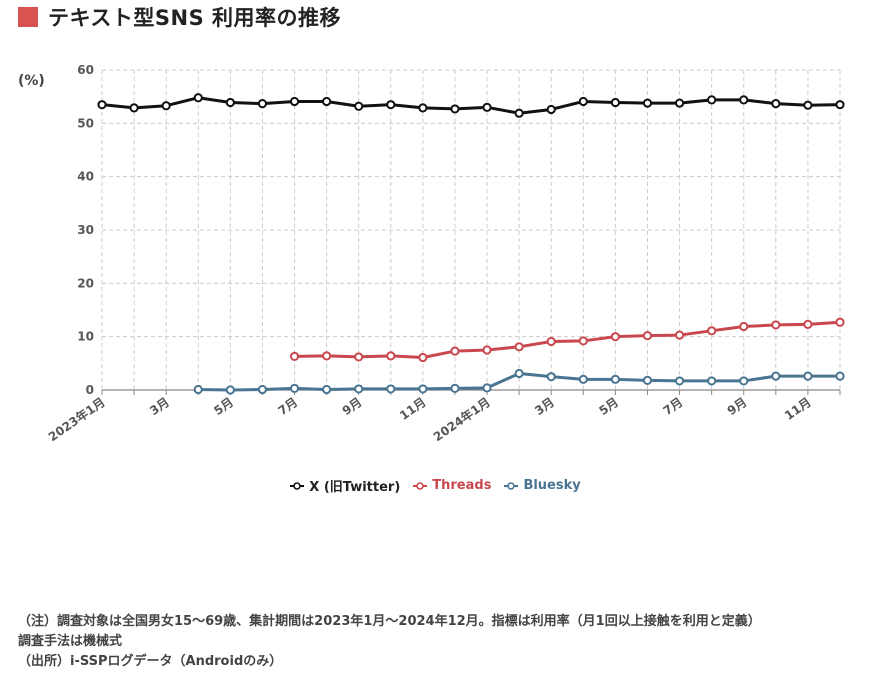 This screenshot has height=697, width=870. Describe the element at coordinates (85, 283) in the screenshot. I see `y-tick-label: 20` at that location.